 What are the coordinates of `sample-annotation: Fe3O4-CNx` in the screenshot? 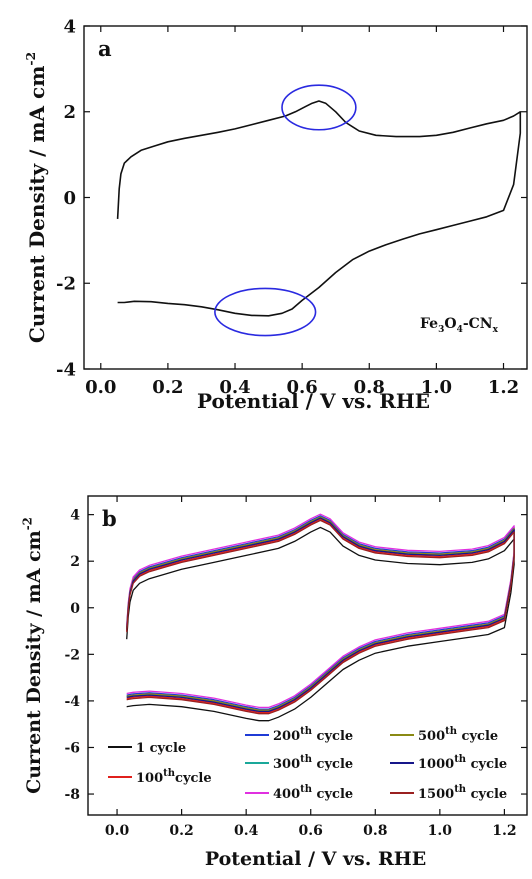 It's located at (459, 325).